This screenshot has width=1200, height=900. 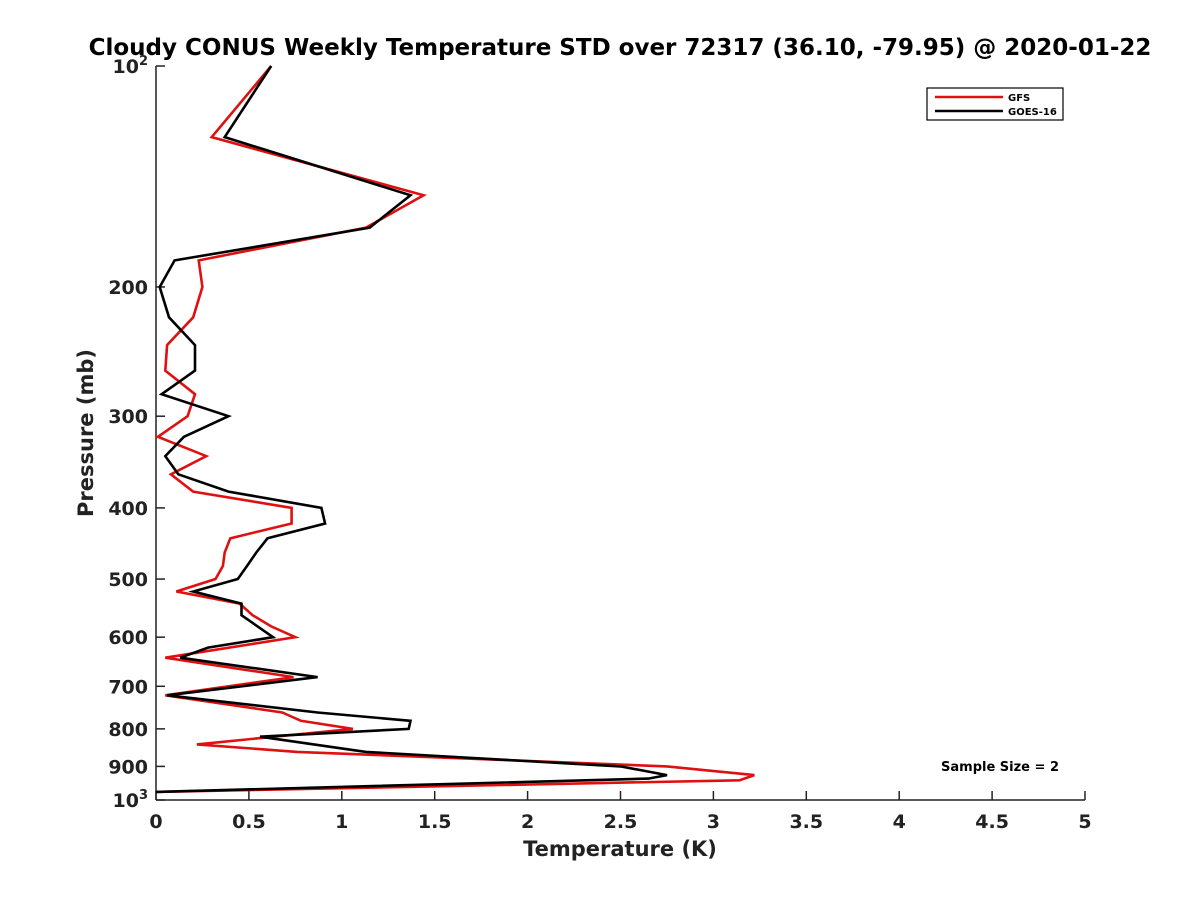 I want to click on legend-label-goes16: GOES-16, so click(x=1032, y=112).